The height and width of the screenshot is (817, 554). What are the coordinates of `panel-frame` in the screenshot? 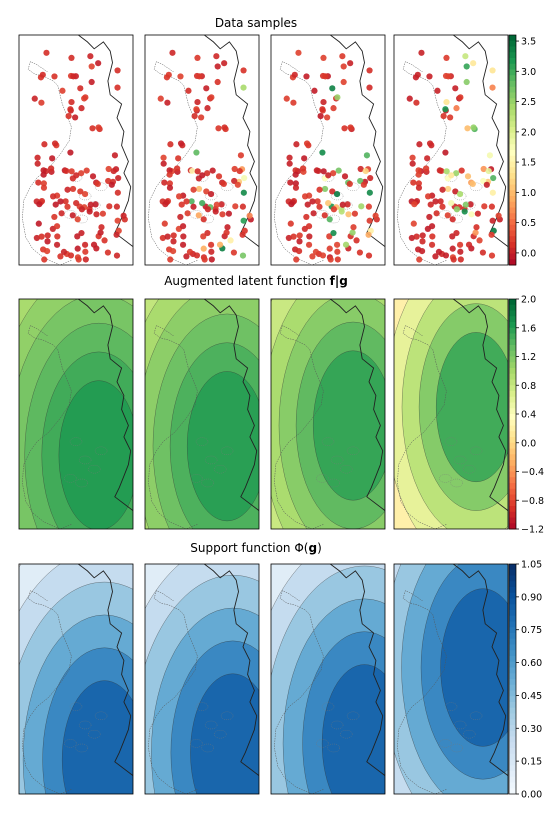 It's located at (451, 679).